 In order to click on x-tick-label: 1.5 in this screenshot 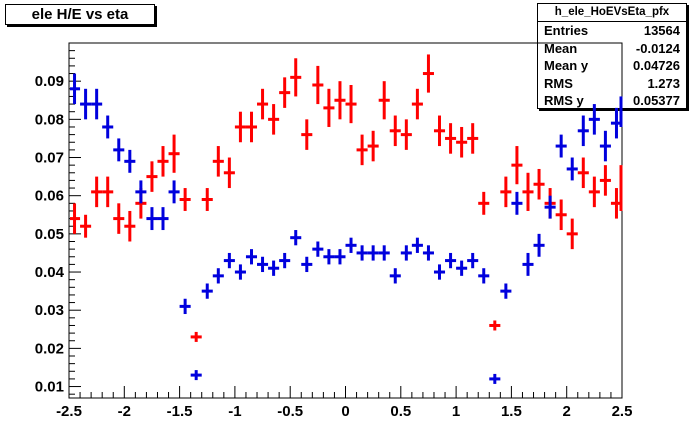, I will do `click(511, 411)`.